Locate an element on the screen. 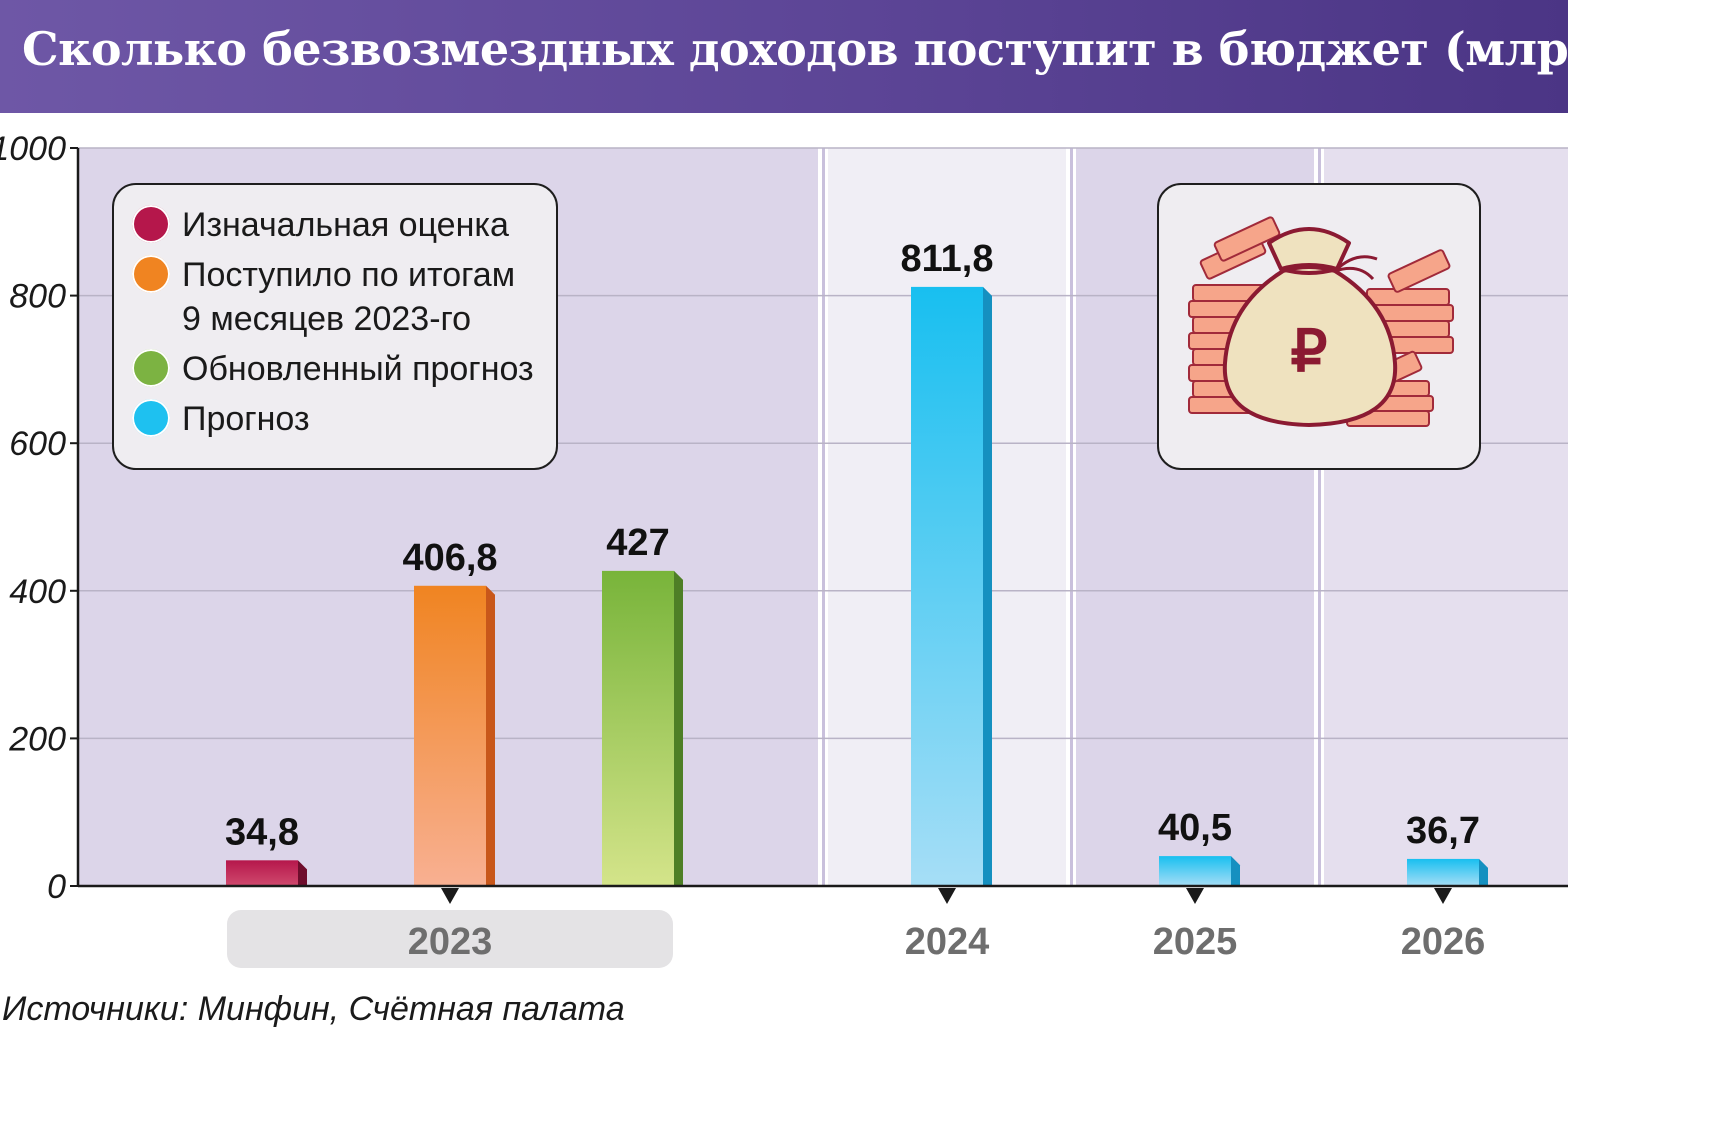 This screenshot has height=1142, width=1732. bar-2024 is located at coordinates (947, 586).